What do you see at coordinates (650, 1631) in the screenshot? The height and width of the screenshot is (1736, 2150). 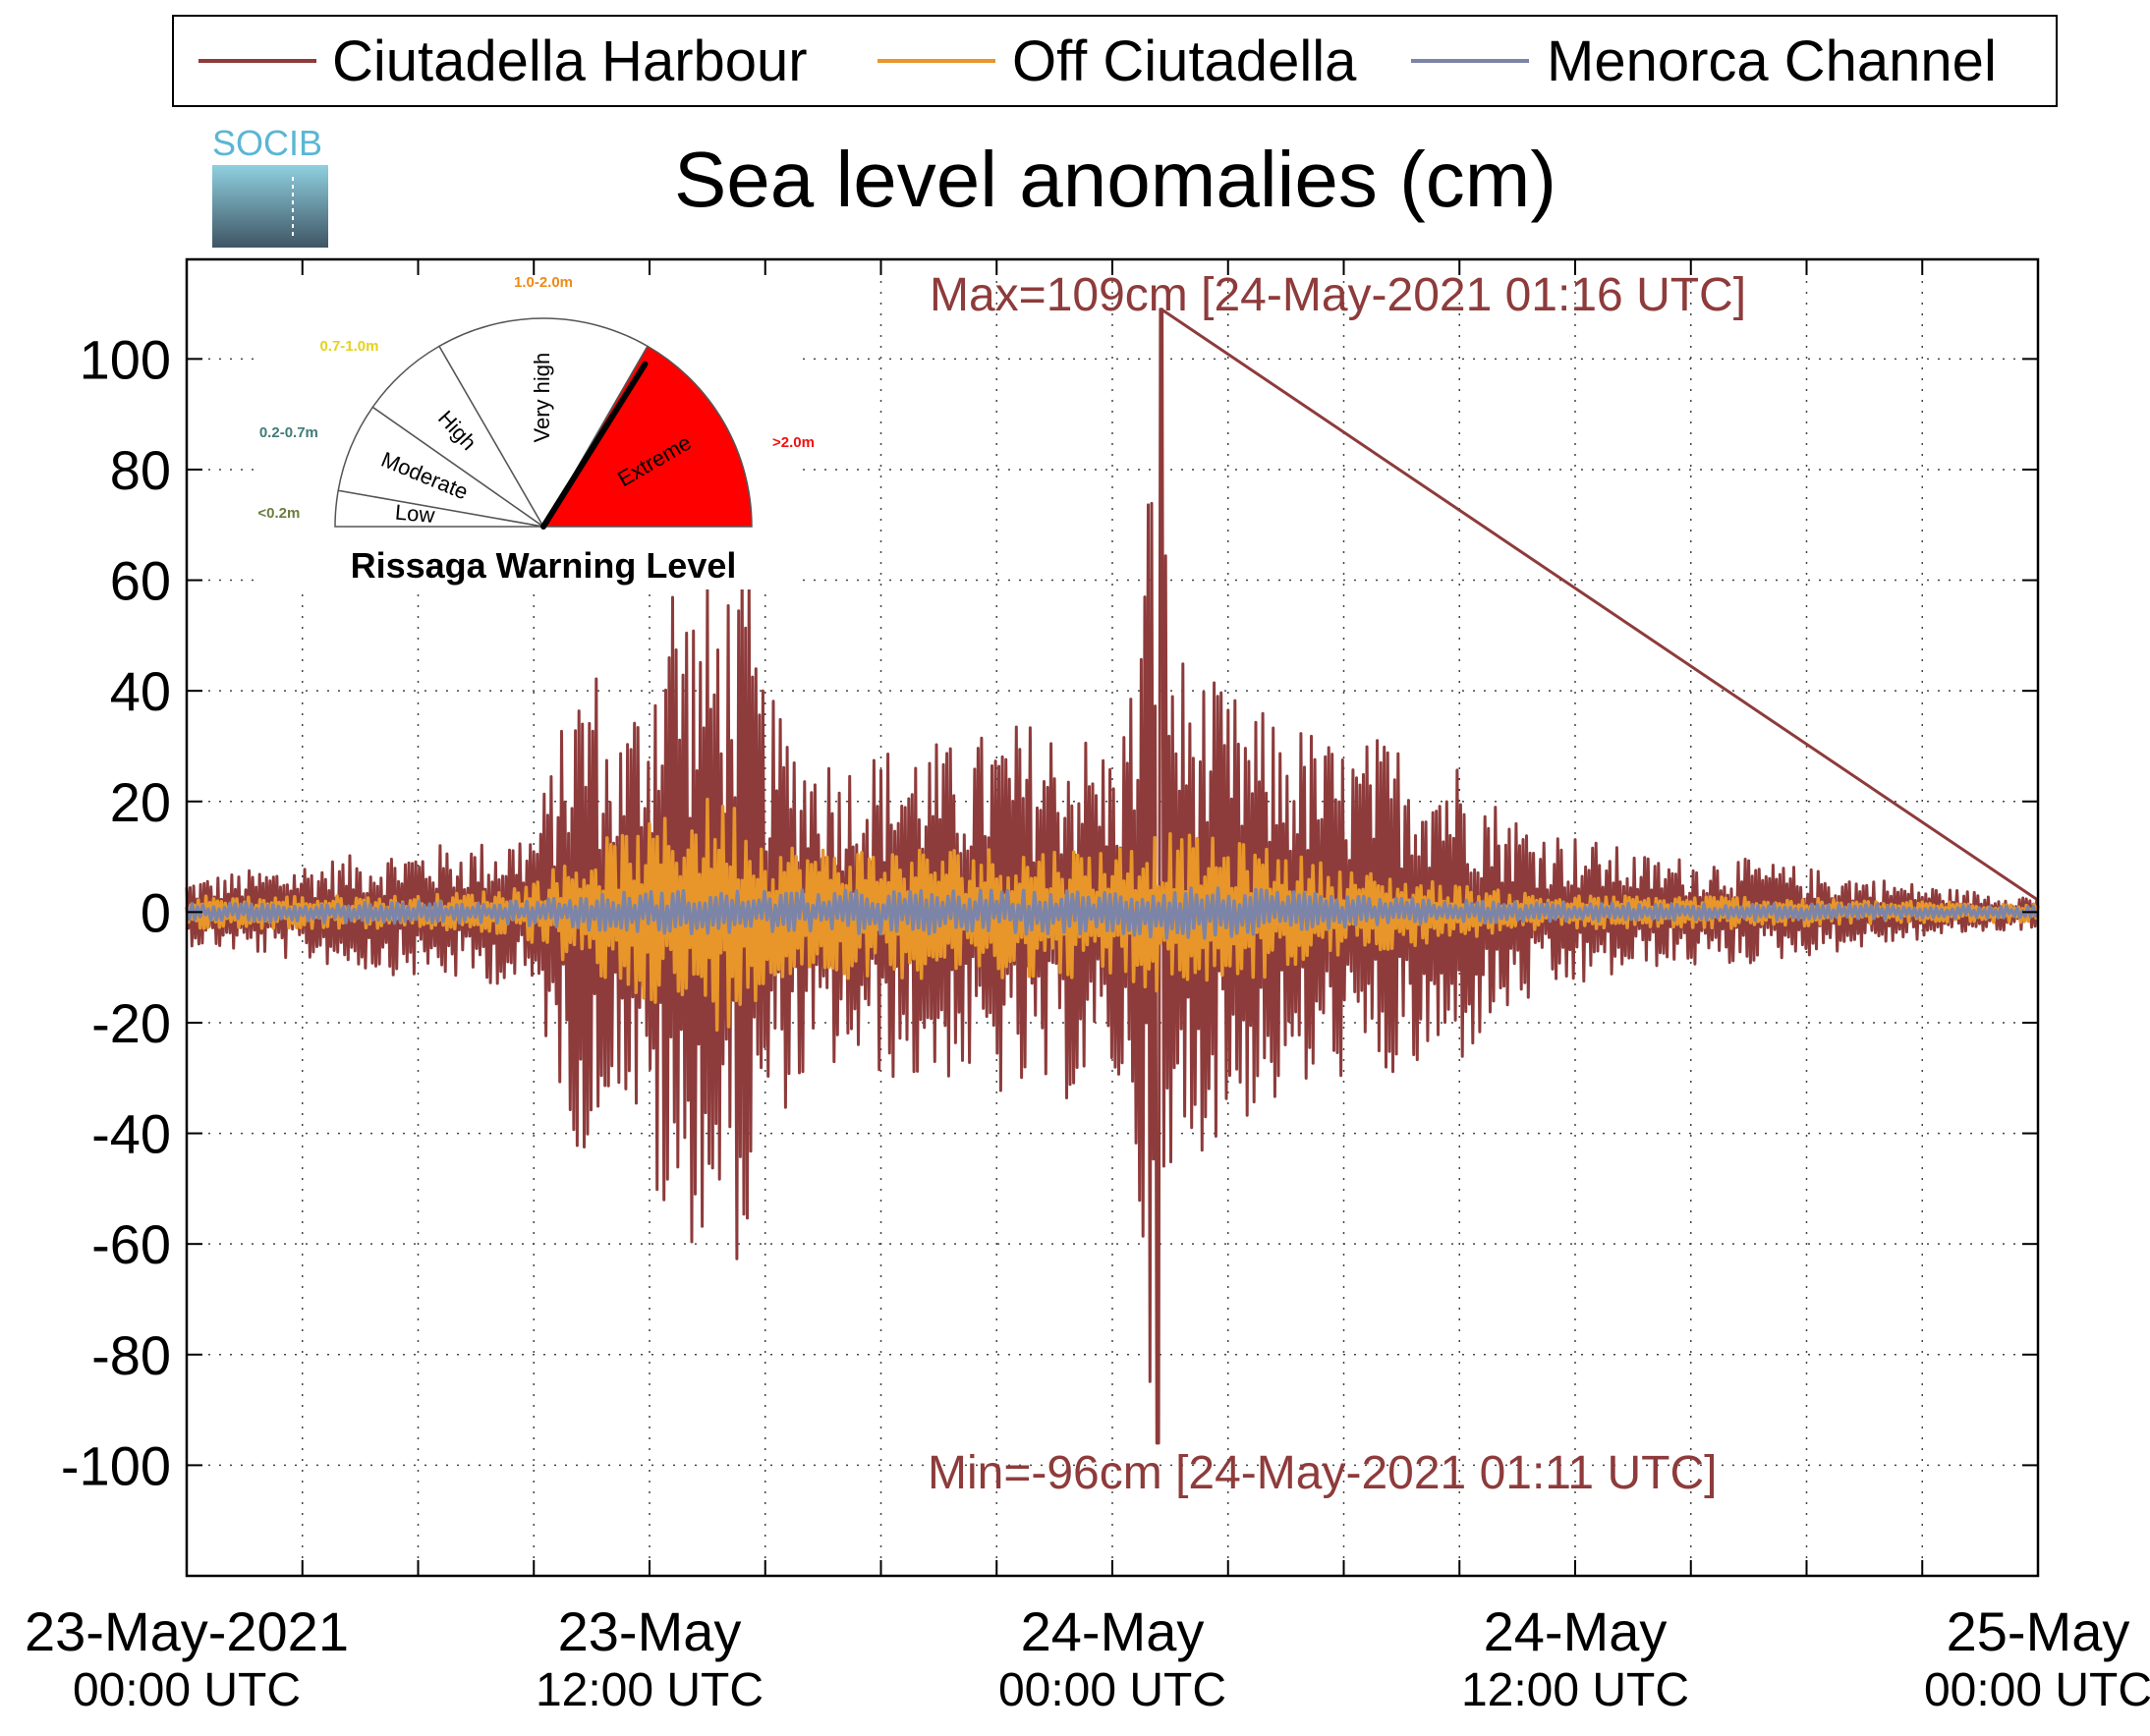 I see `x-tick-label-date: 23-May` at bounding box center [650, 1631].